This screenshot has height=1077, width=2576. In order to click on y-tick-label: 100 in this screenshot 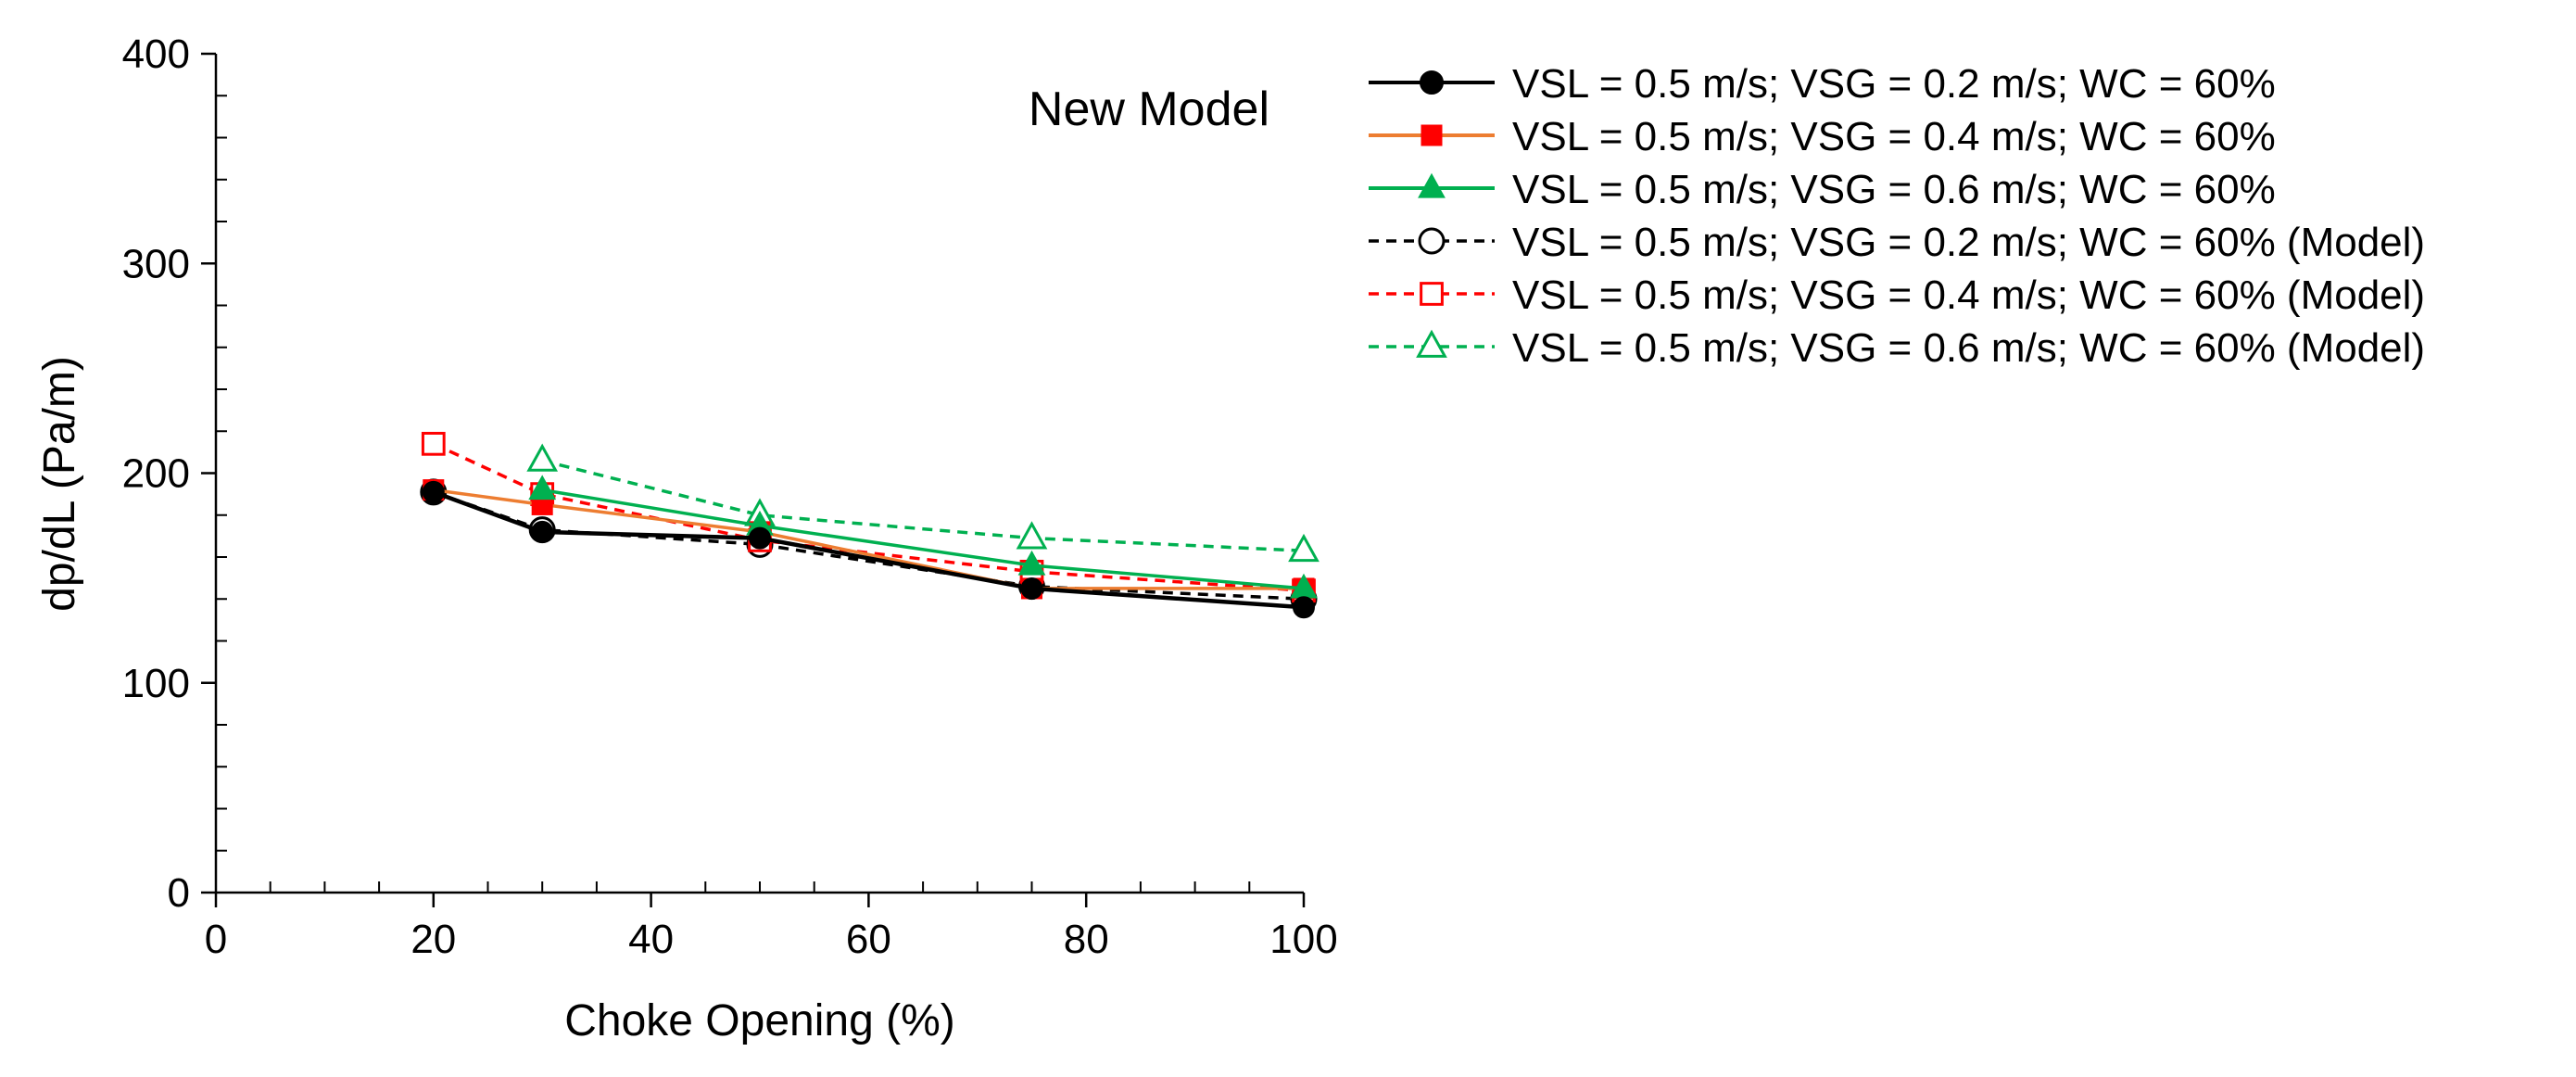, I will do `click(156, 683)`.